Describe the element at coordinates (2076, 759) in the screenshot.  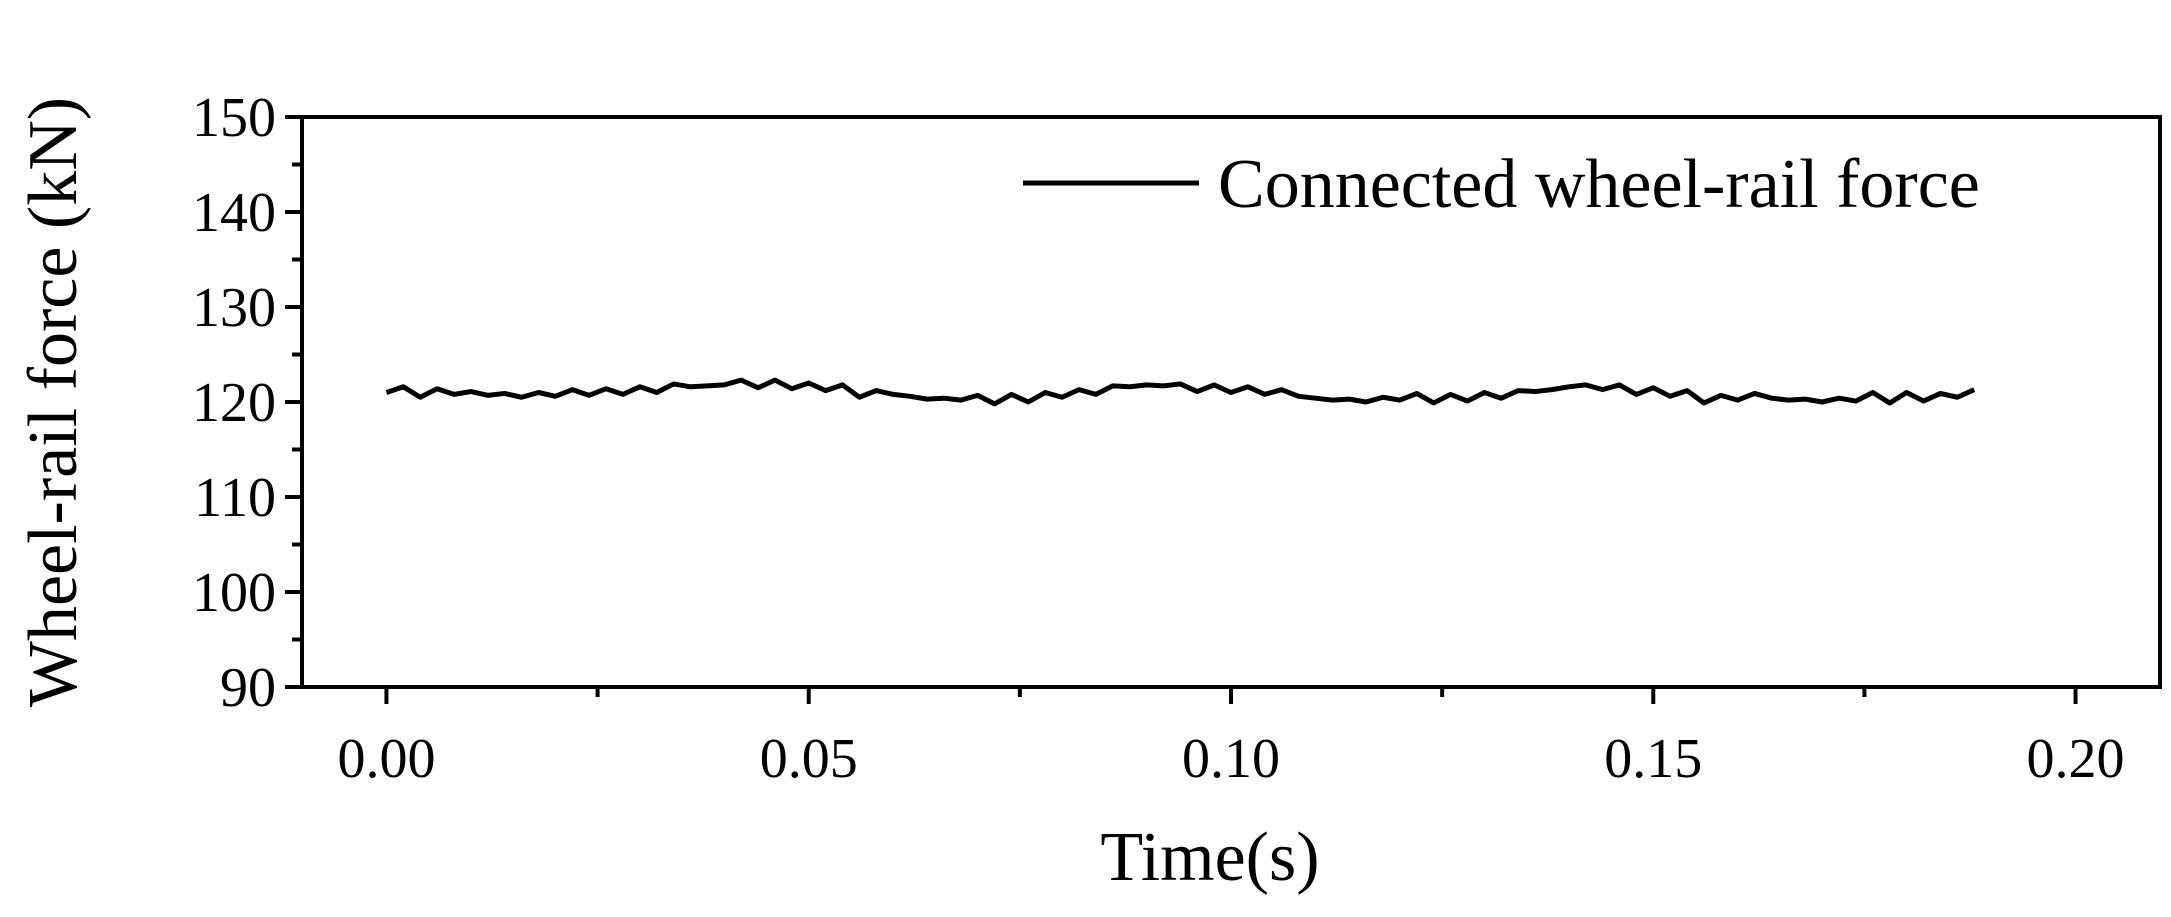
I see `x-tick-label: 0.20` at that location.